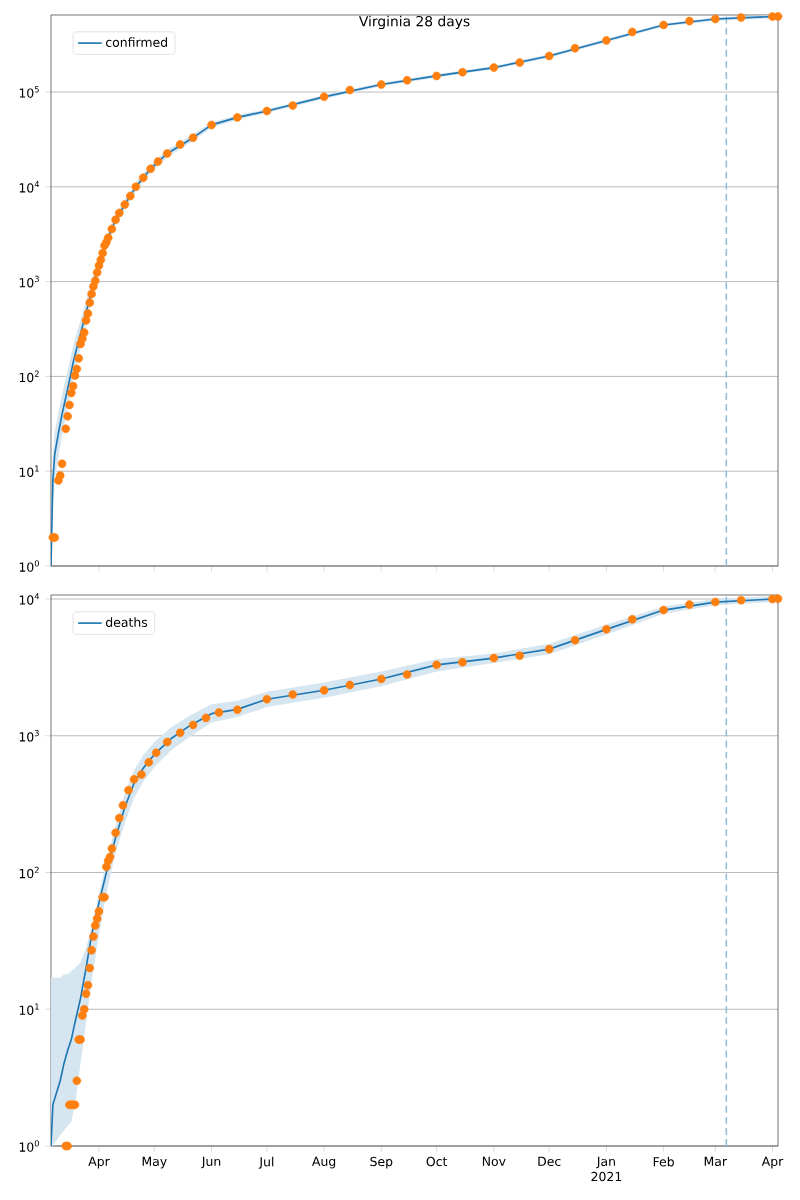 The image size is (800, 1200). Describe the element at coordinates (136, 42) in the screenshot. I see `legend-label: confirmed` at that location.